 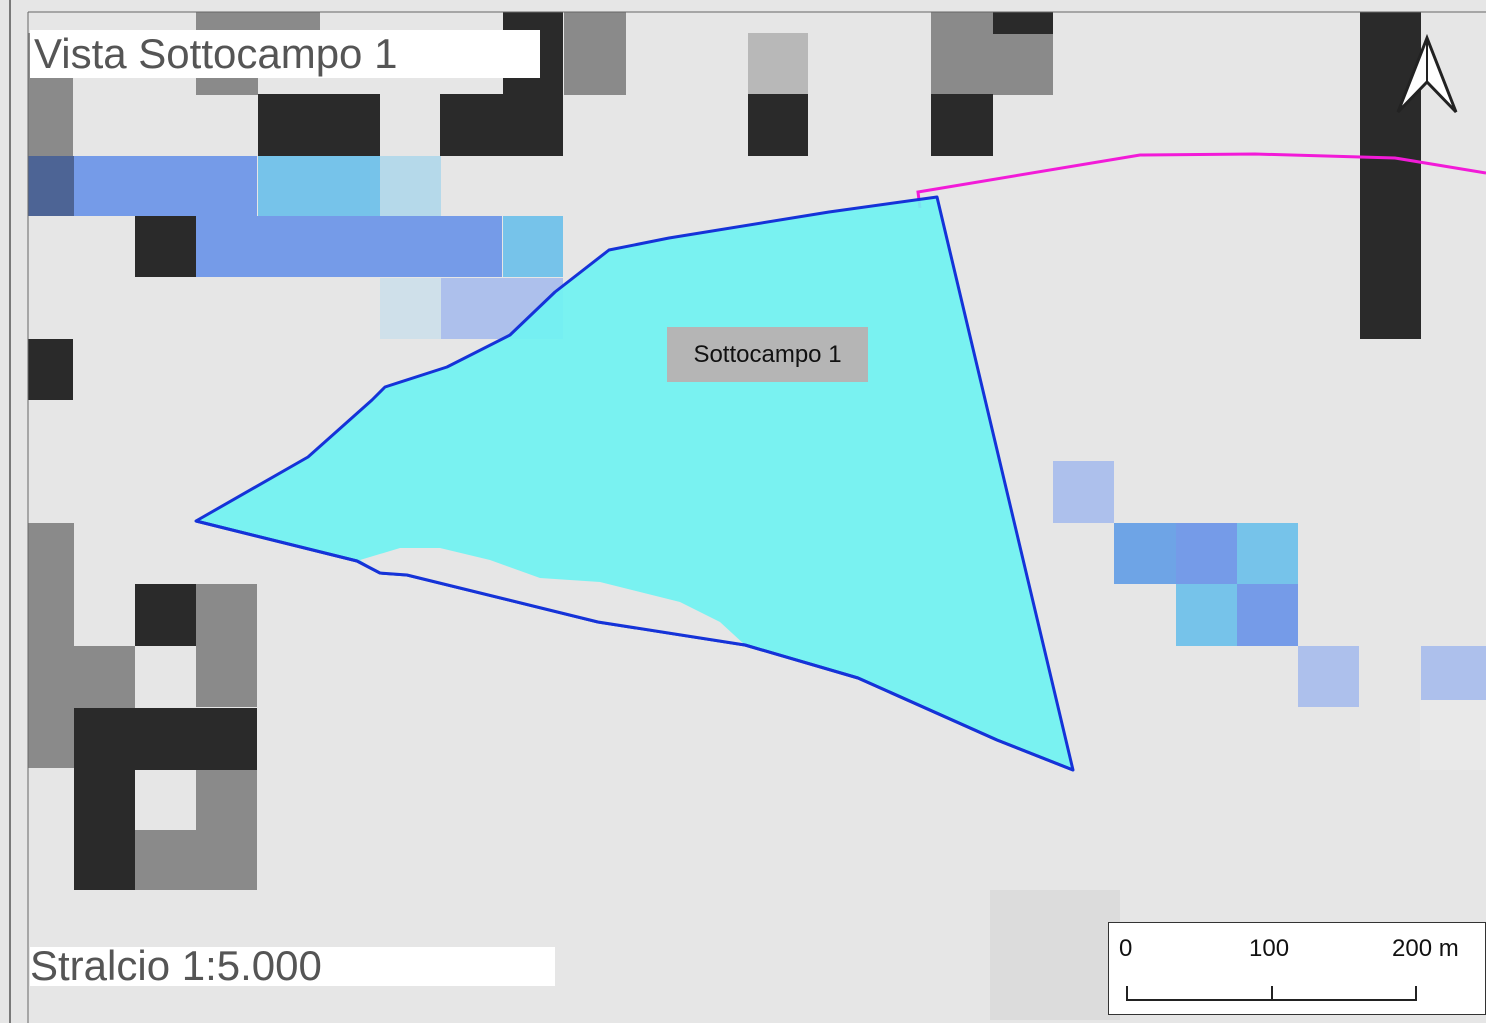 I want to click on map-title-box: Vista Sottocampo 1, so click(x=285, y=54).